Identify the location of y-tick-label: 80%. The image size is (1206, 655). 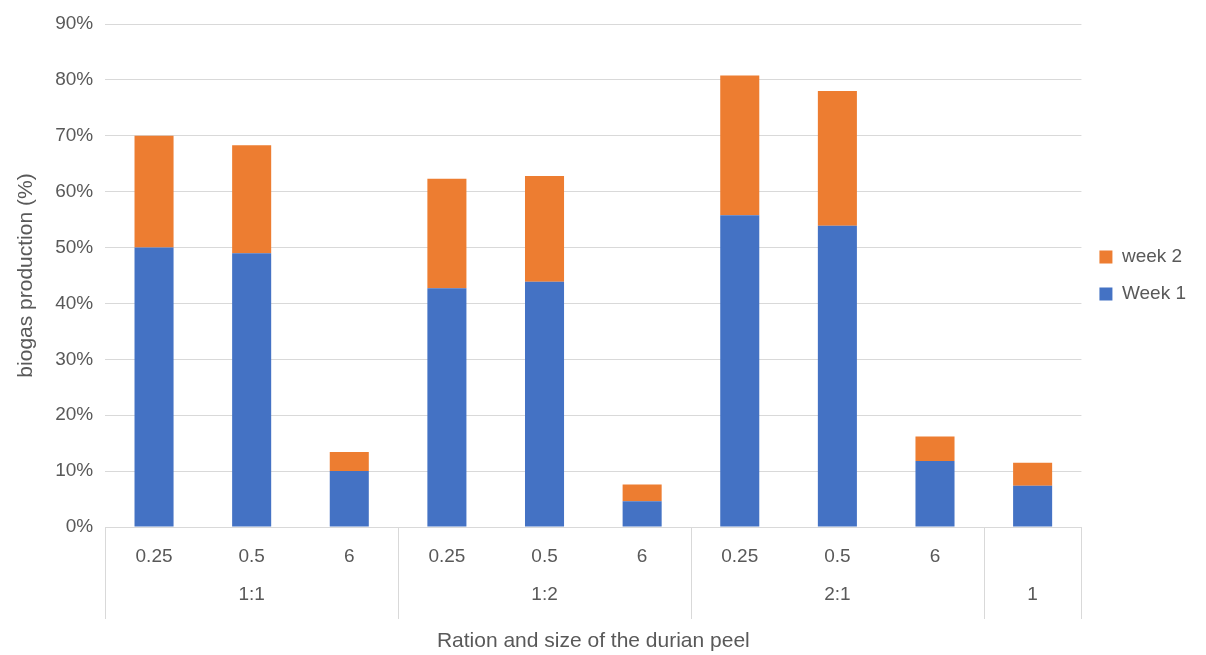
(74, 79).